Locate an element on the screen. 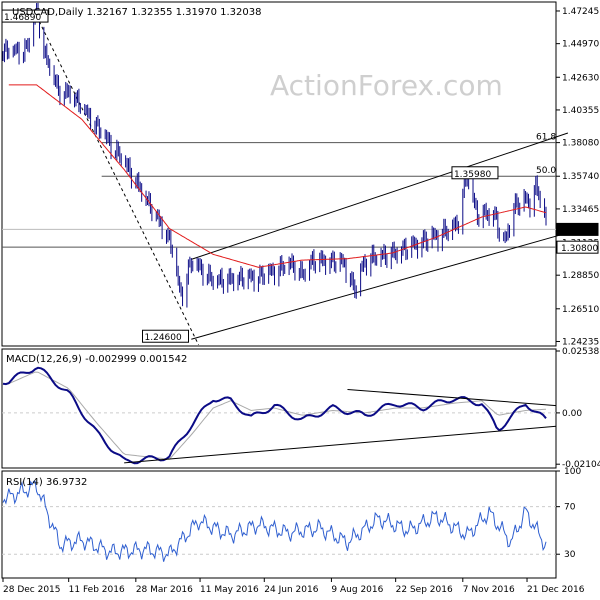 The image size is (600, 600). rsi-y-tick-label: 100 is located at coordinates (572, 472).